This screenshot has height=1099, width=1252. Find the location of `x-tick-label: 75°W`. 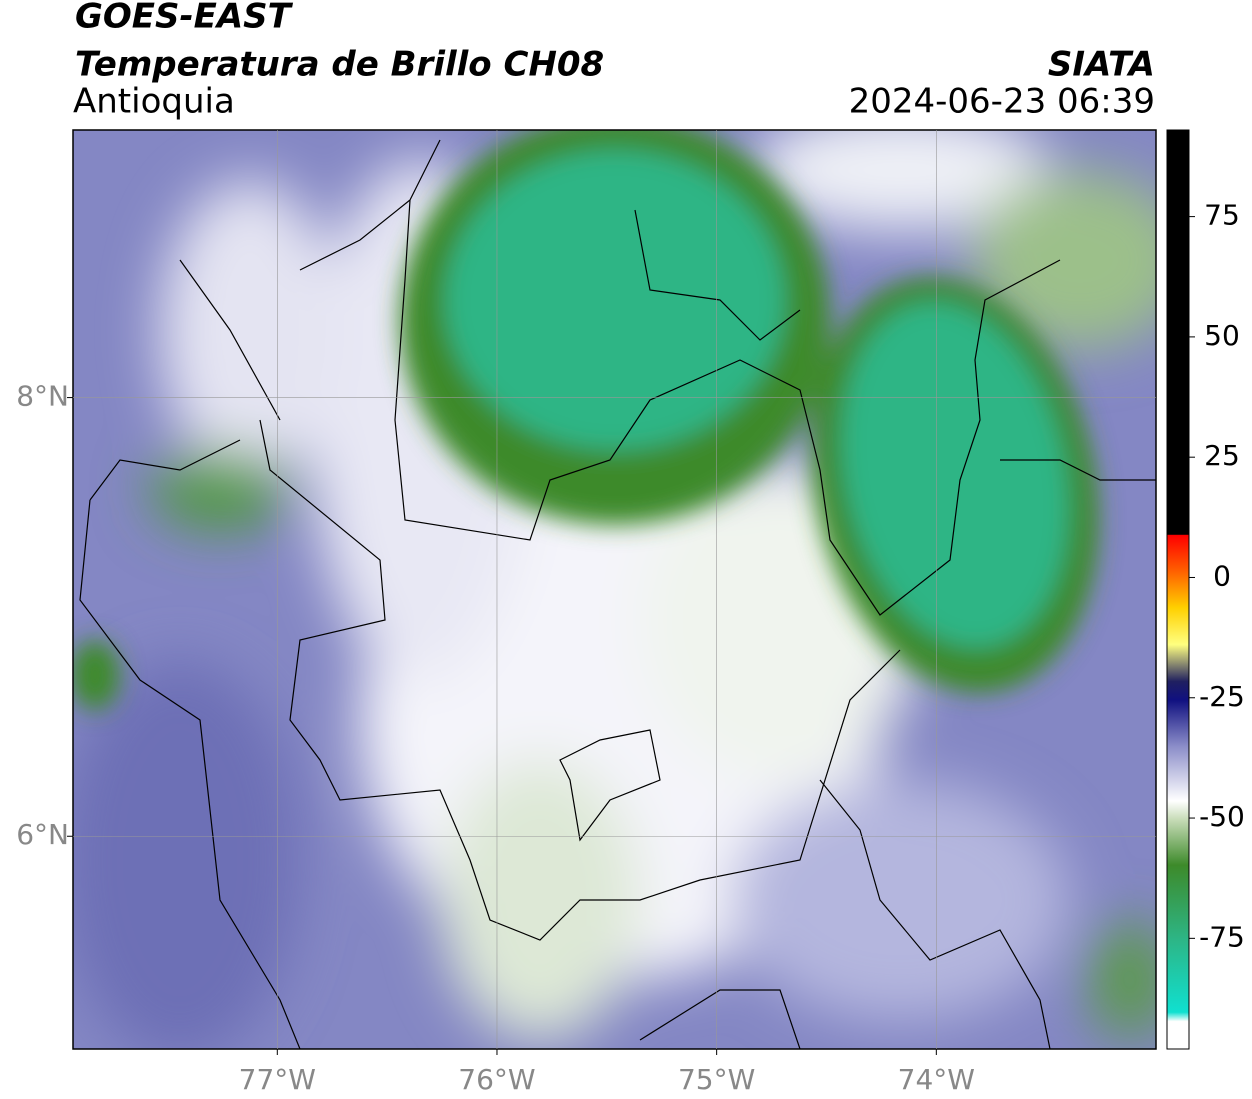

x-tick-label: 75°W is located at coordinates (716, 1079).